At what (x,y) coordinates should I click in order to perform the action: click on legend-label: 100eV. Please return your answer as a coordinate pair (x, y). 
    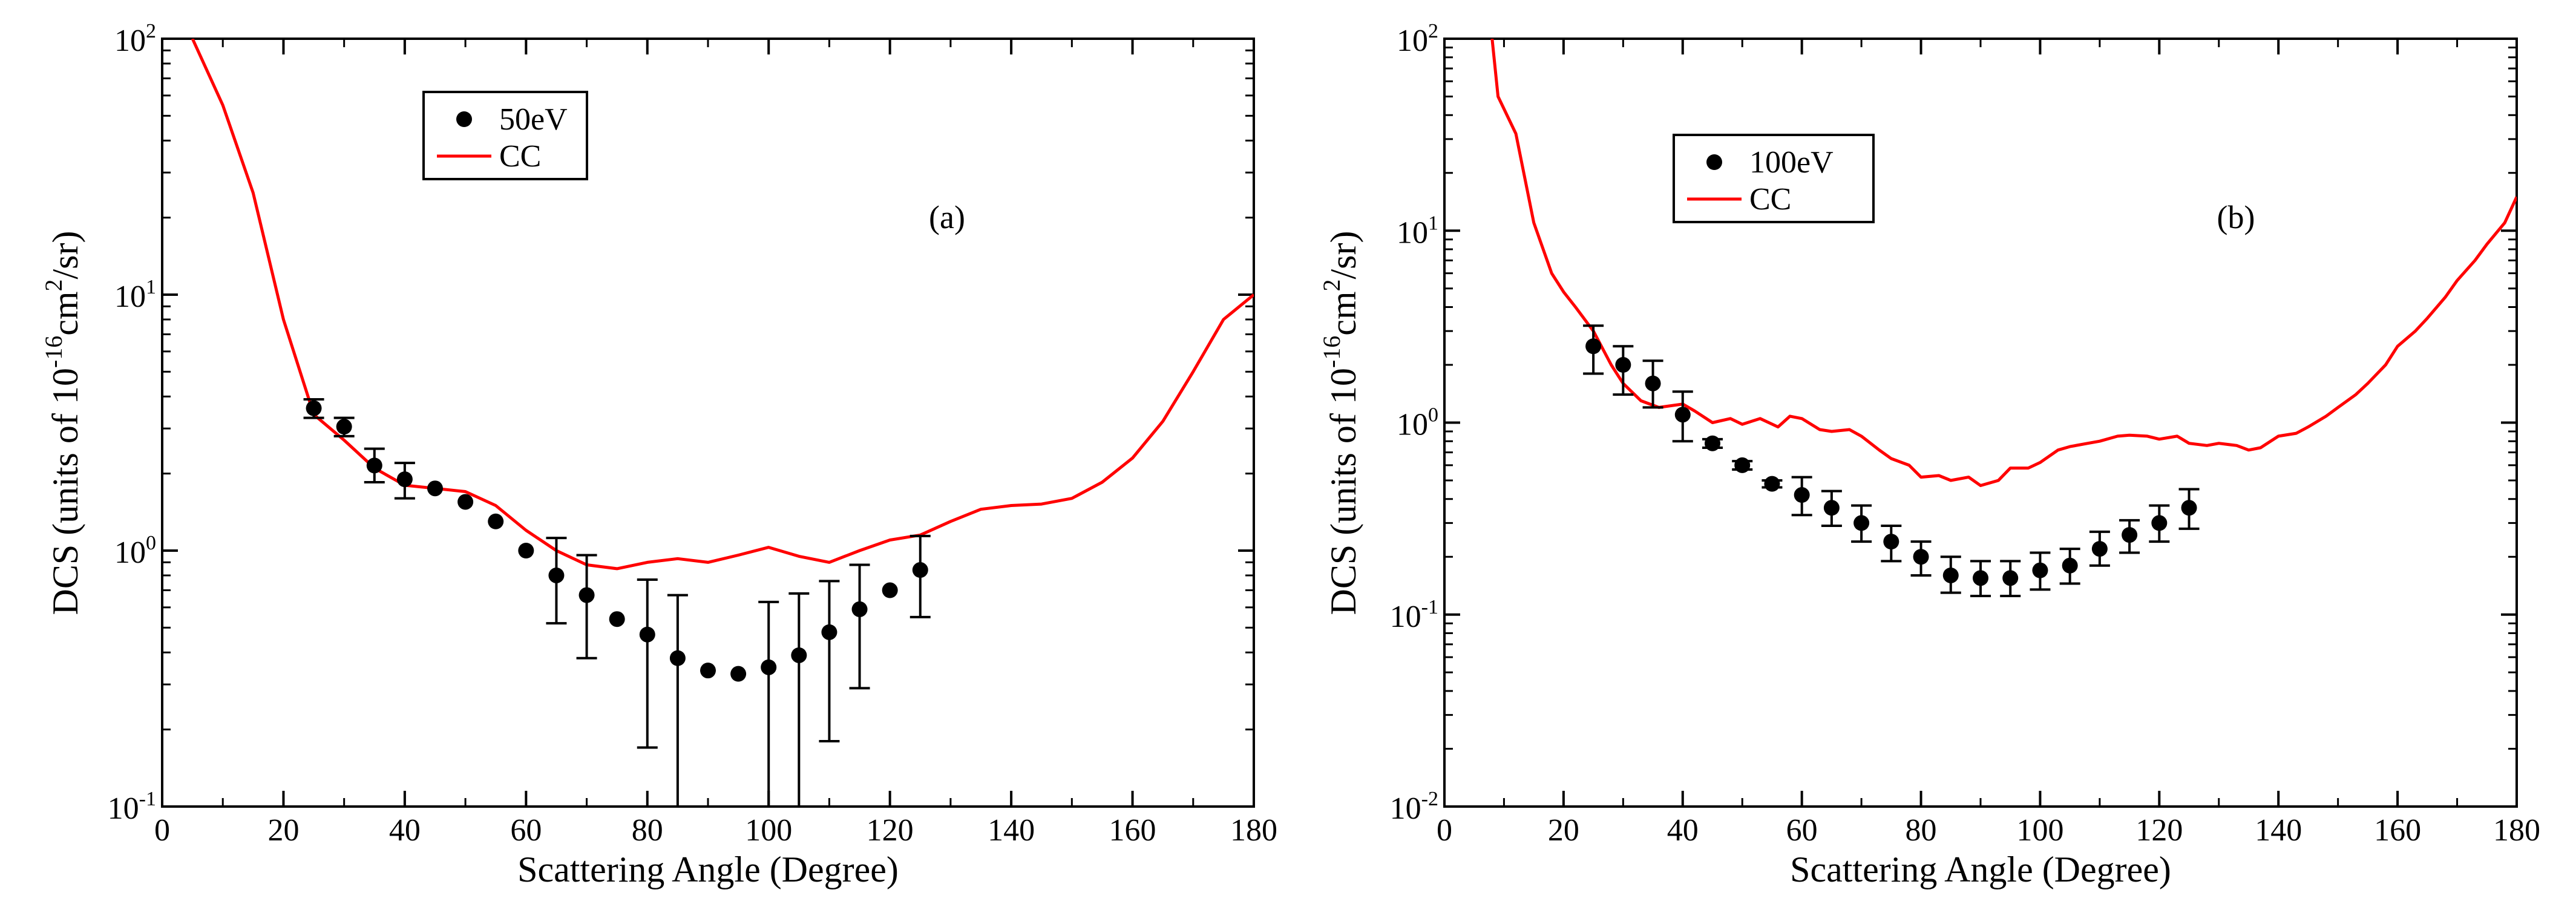
    Looking at the image, I should click on (1791, 162).